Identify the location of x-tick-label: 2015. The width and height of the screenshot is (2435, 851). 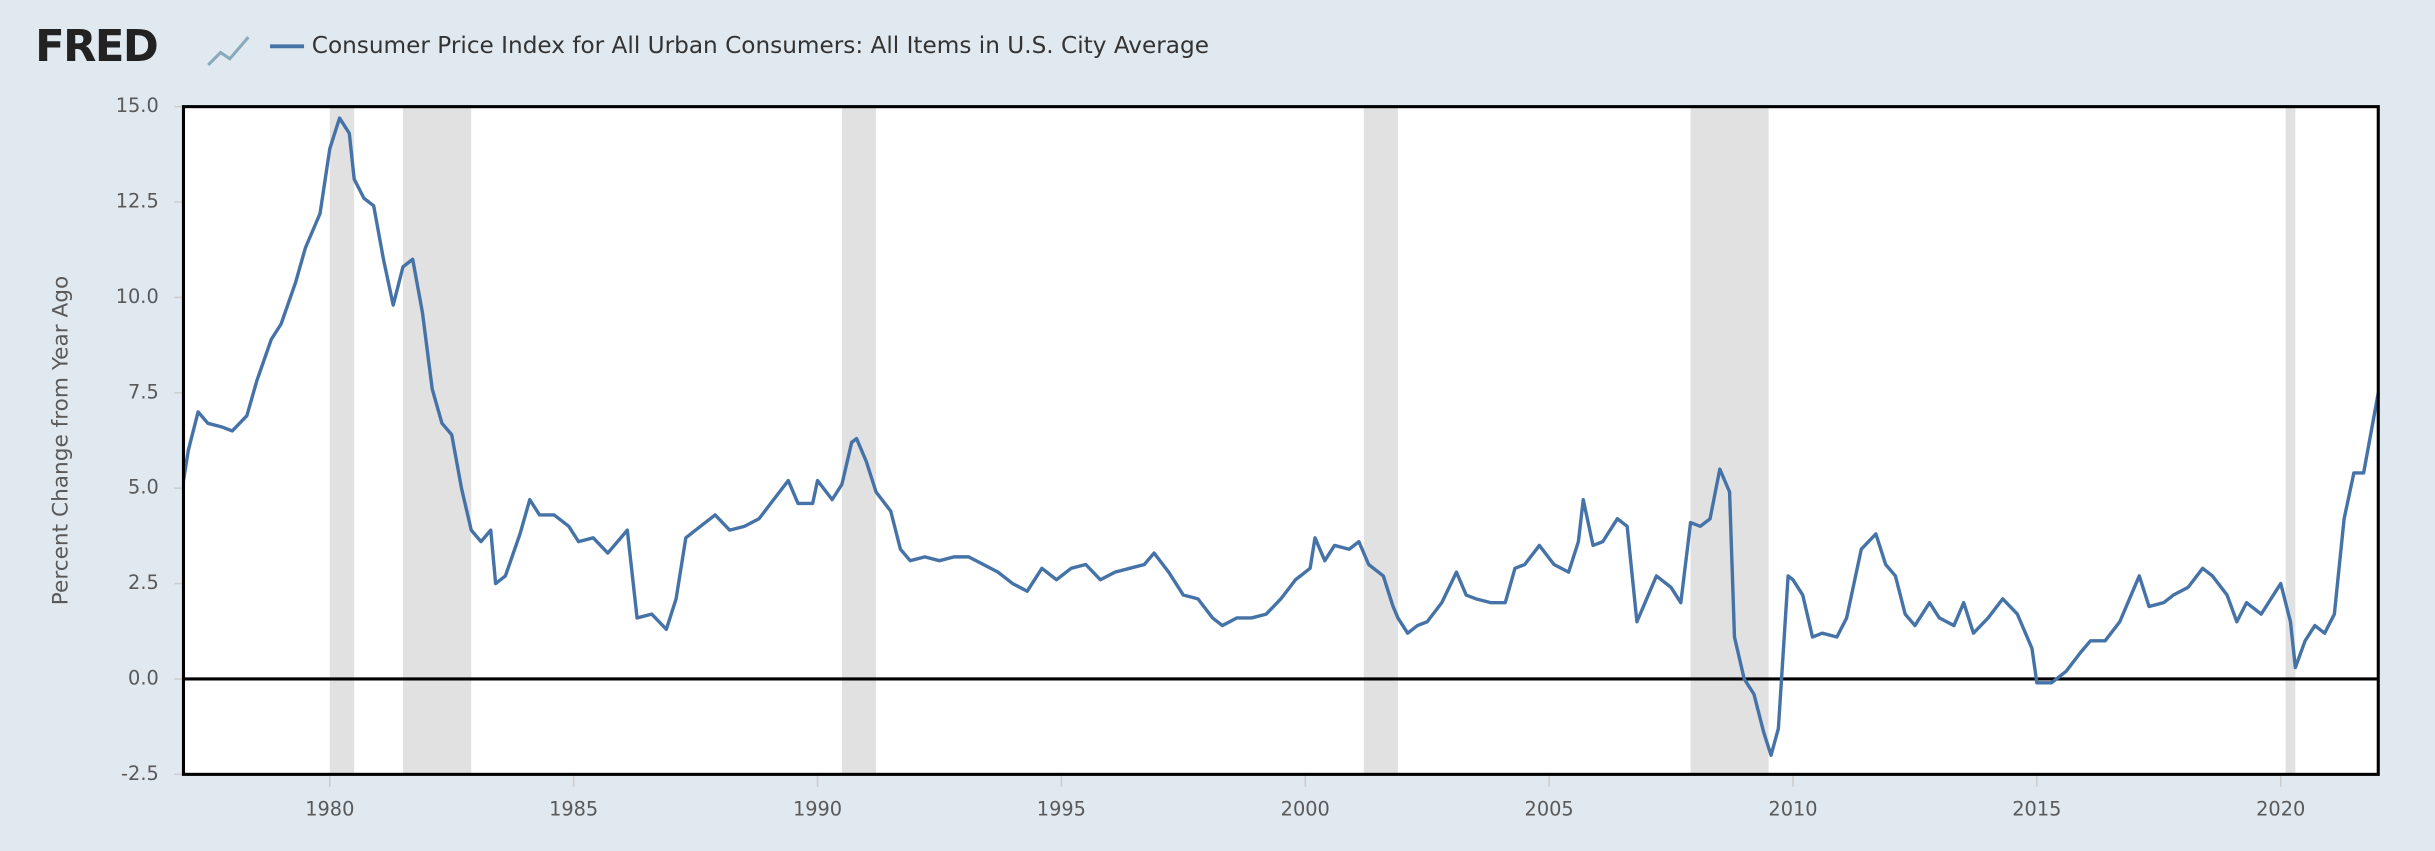
(2036, 808).